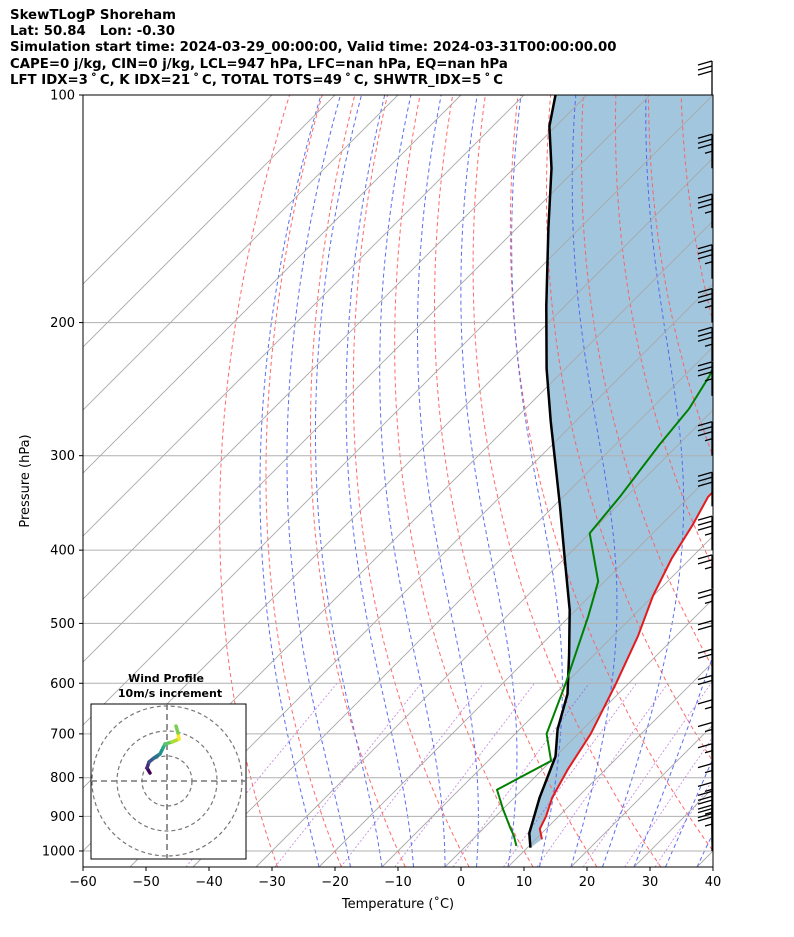 The height and width of the screenshot is (937, 794). Describe the element at coordinates (62, 456) in the screenshot. I see `y-tick-label: 300` at that location.